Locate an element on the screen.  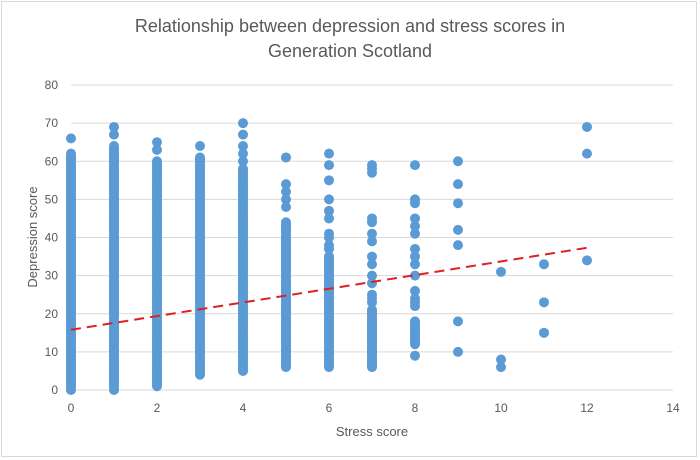
x-tick-label: 0 is located at coordinates (71, 408).